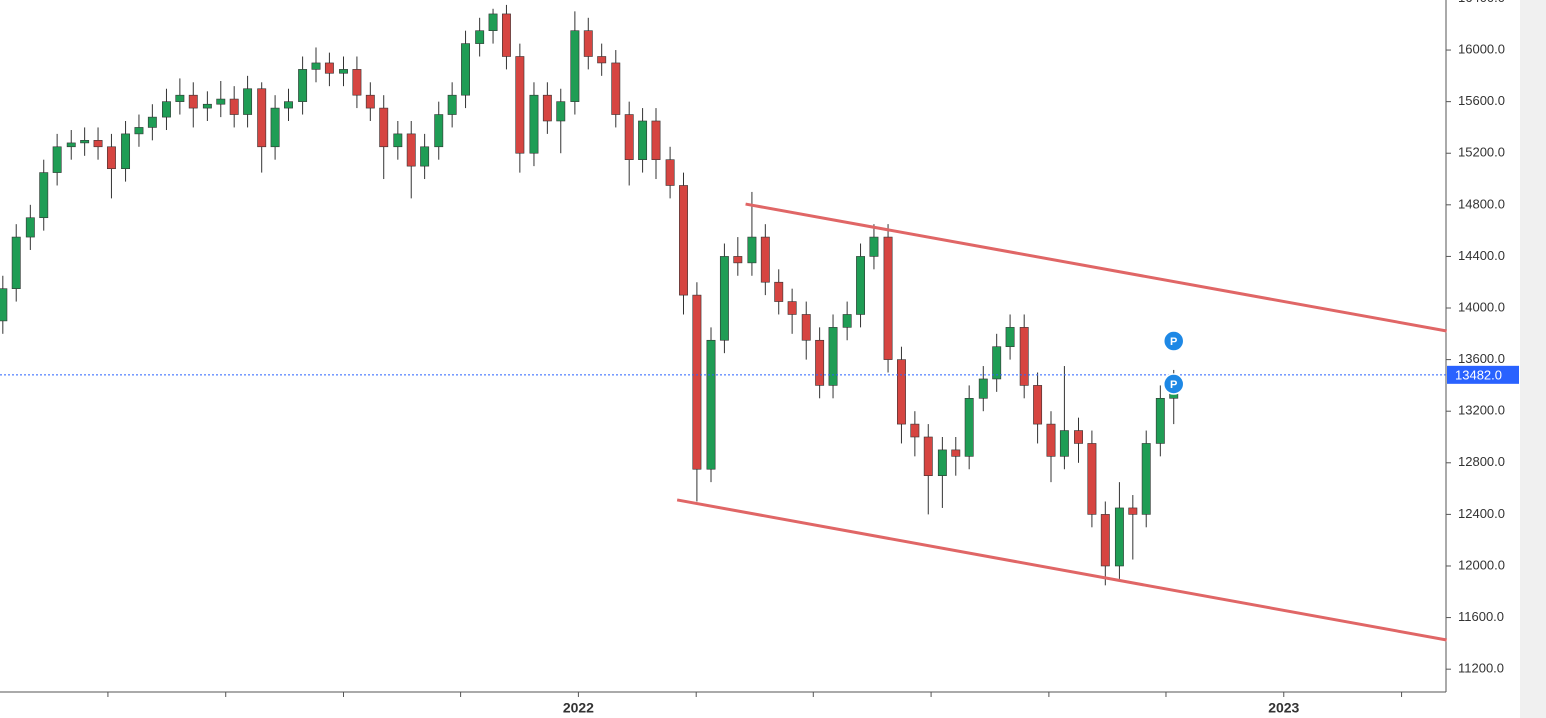 The image size is (1546, 718). I want to click on y-tick-label: 13600.0, so click(1481, 358).